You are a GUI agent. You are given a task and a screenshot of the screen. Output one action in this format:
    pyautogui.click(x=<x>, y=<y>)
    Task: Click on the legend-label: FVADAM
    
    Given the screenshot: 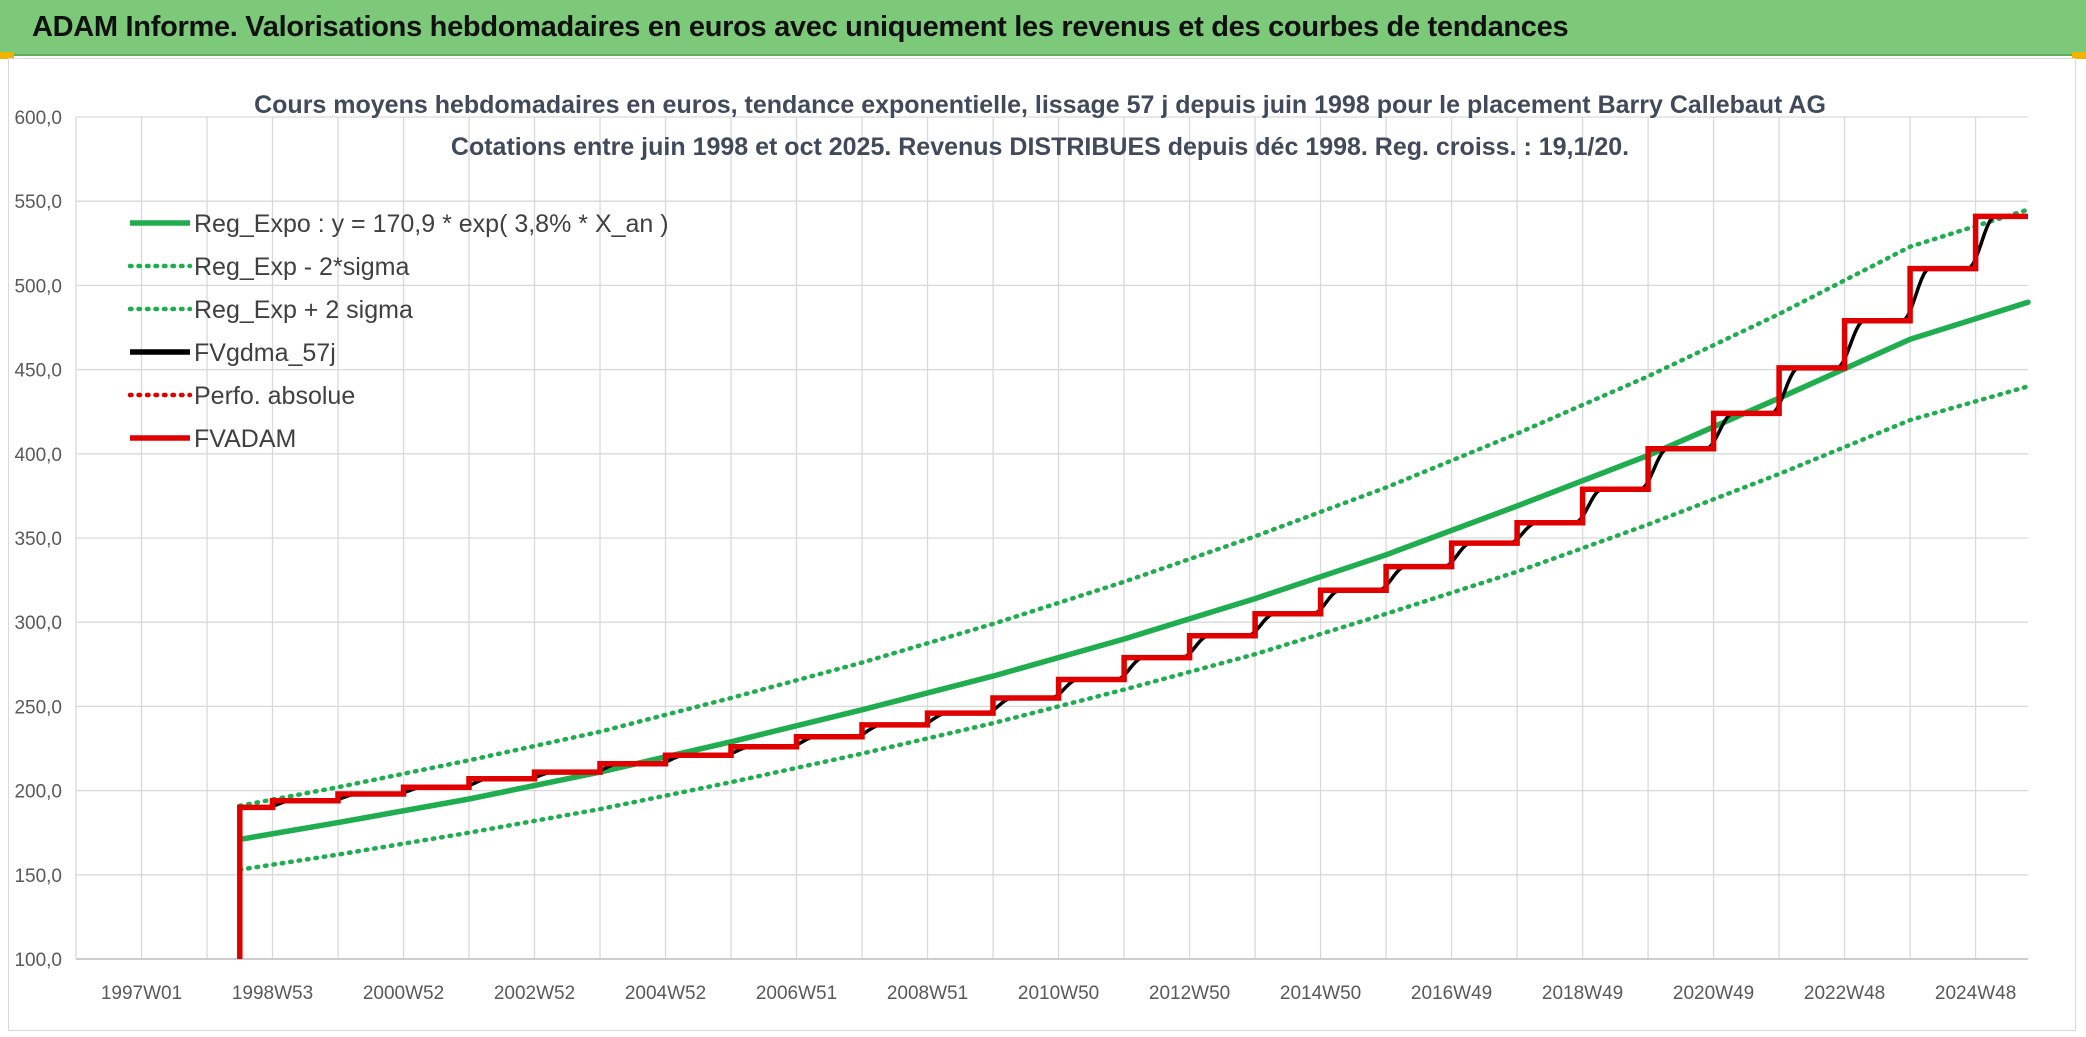 What is the action you would take?
    pyautogui.click(x=245, y=439)
    